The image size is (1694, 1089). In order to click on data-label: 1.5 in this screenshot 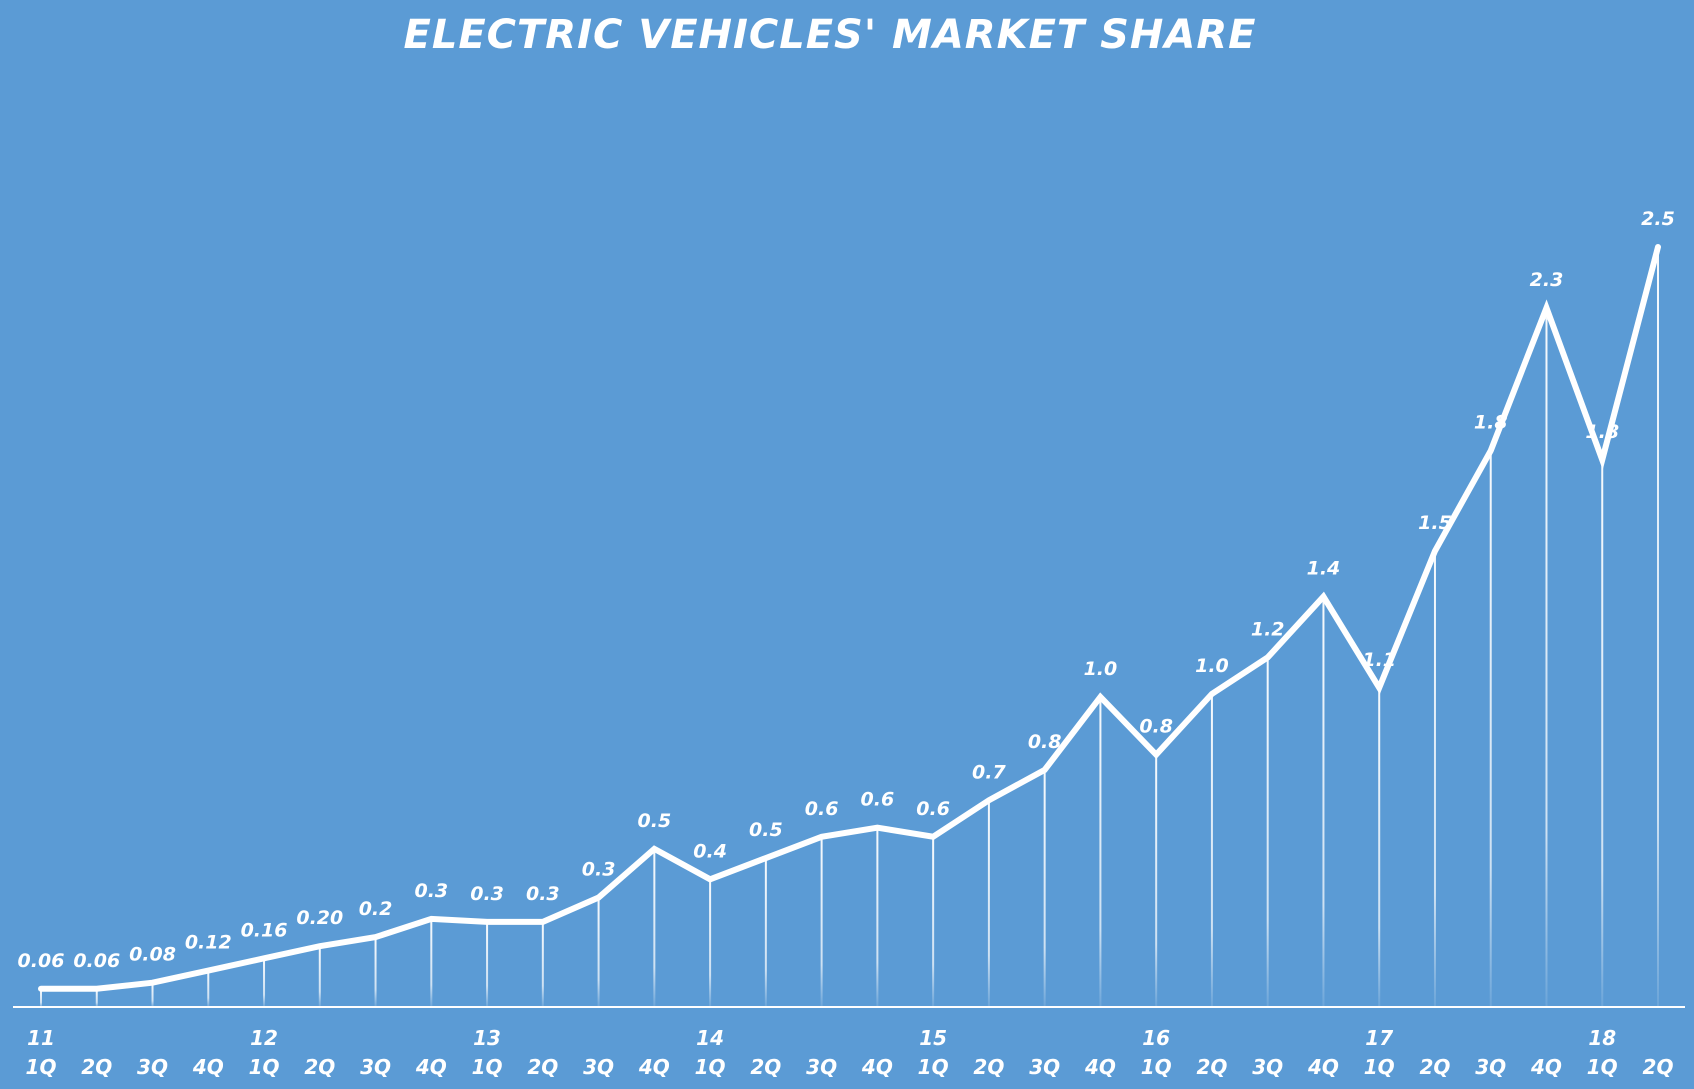, I will do `click(1435, 523)`.